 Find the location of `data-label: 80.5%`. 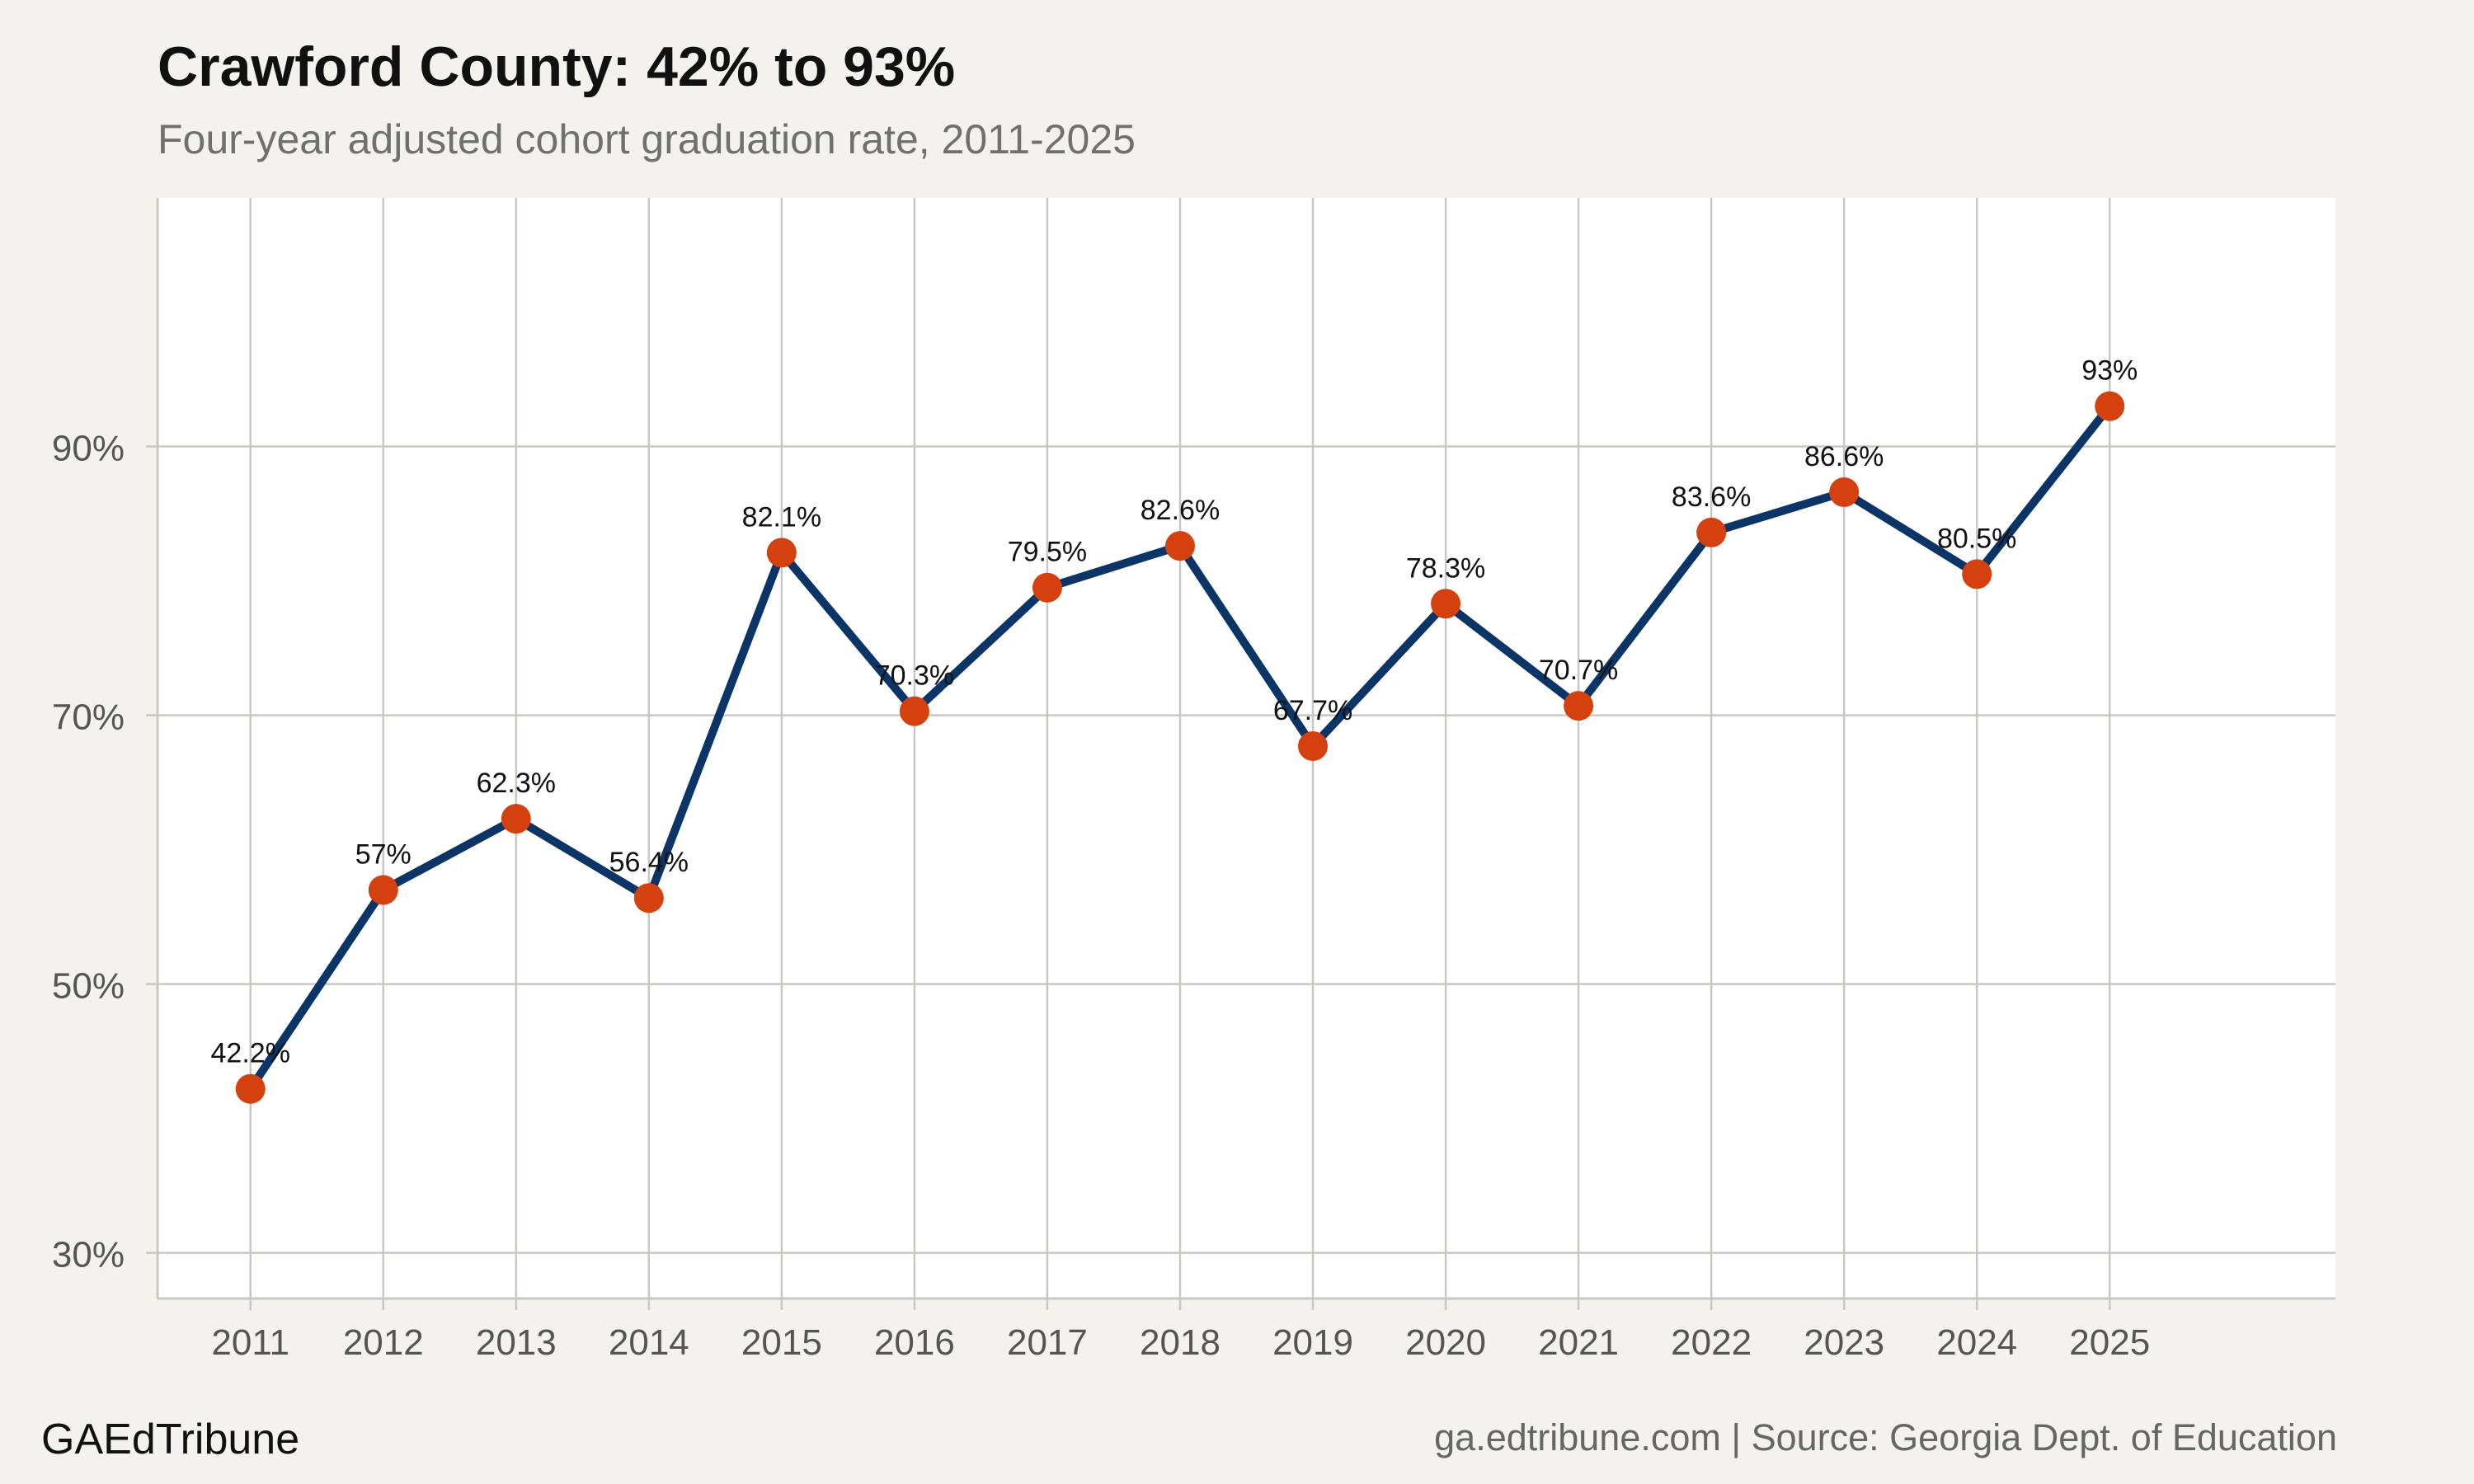

data-label: 80.5% is located at coordinates (1976, 538).